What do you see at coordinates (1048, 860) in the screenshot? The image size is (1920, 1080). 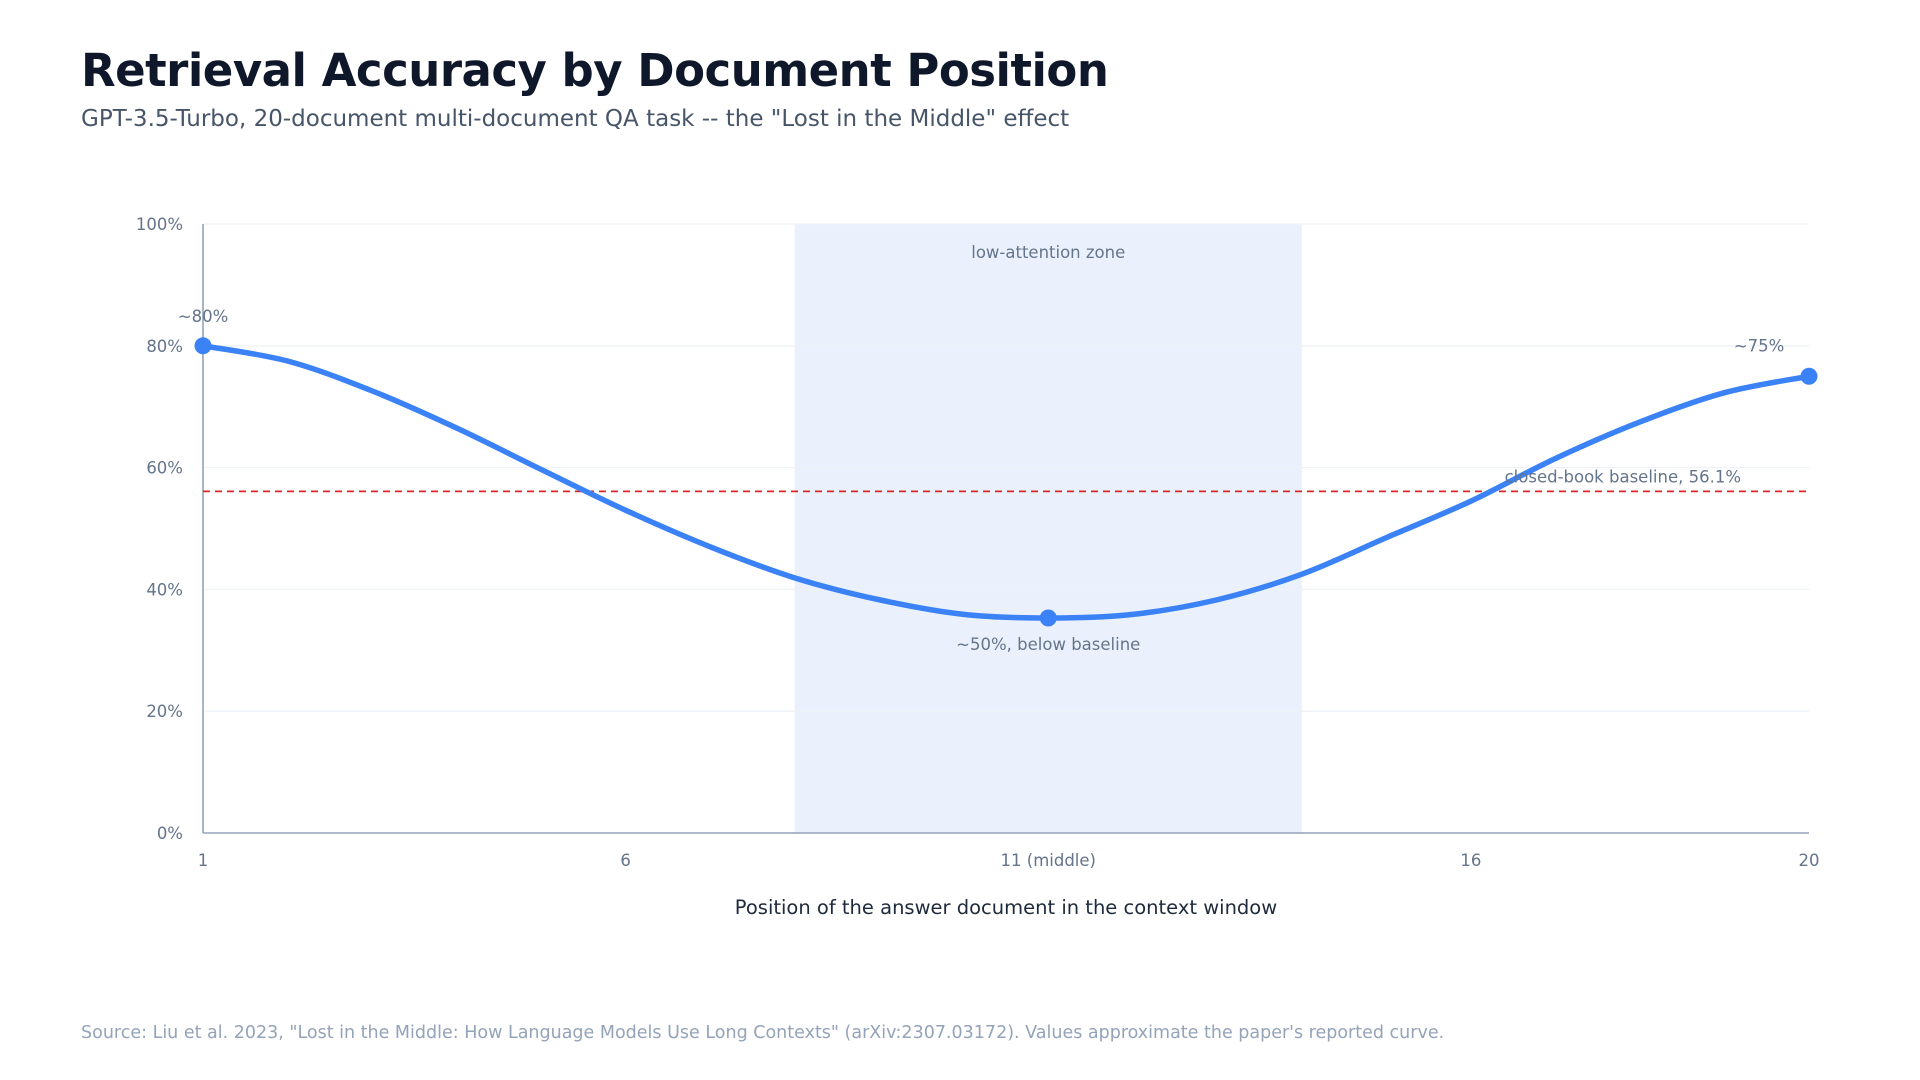 I see `x-tick-label: 11 (middle)` at bounding box center [1048, 860].